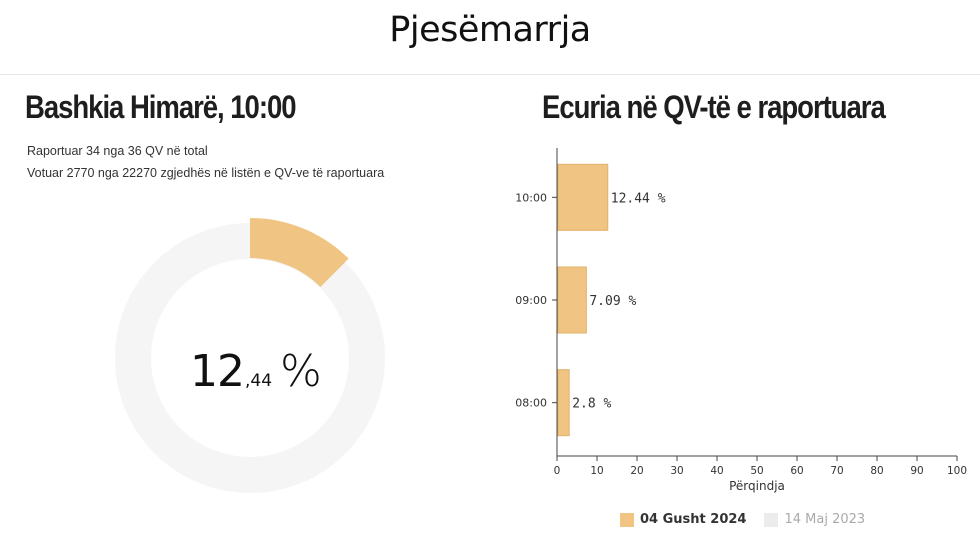 The height and width of the screenshot is (543, 980). I want to click on y-tick-label-0800: 08:00, so click(531, 403).